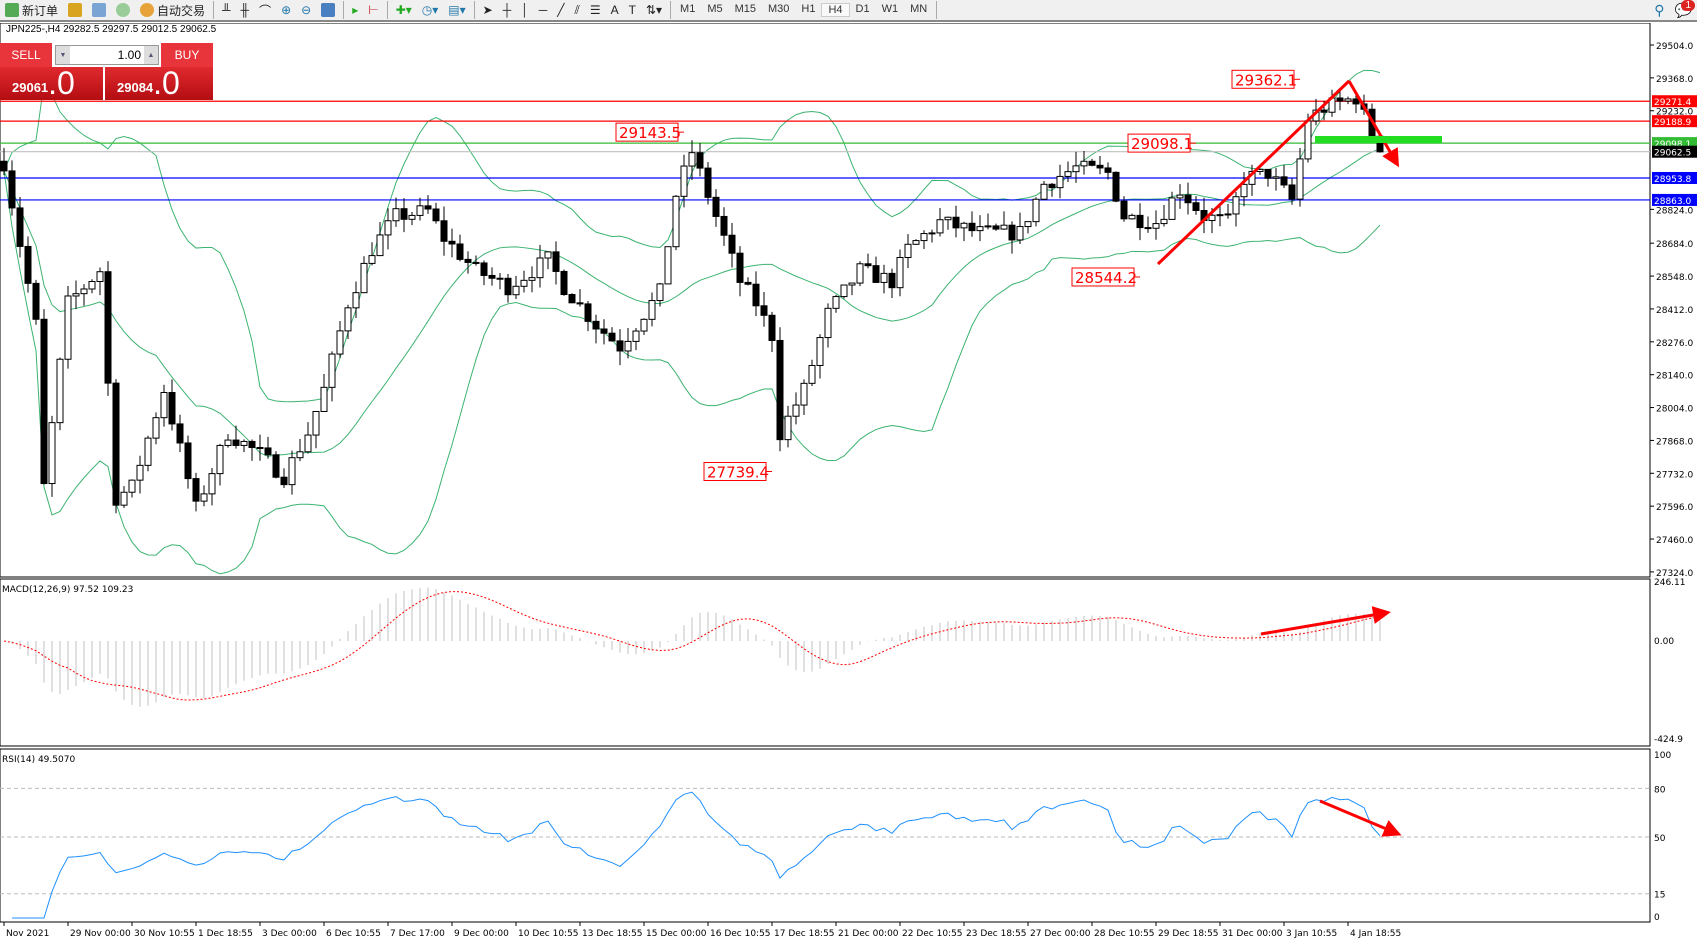  Describe the element at coordinates (1159, 143) in the screenshot. I see `annotation-box` at that location.